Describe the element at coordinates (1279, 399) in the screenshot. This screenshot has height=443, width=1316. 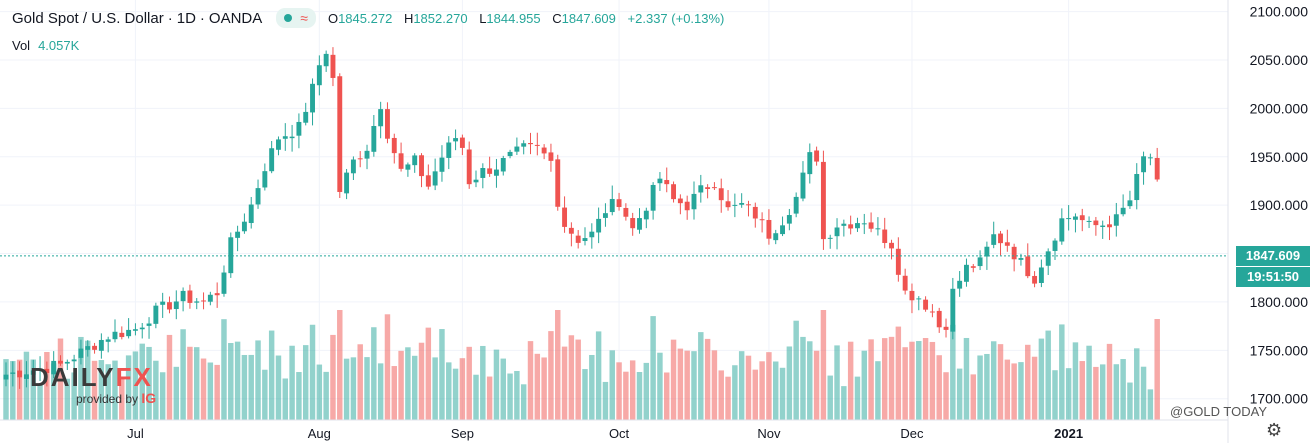
I see `price-tick-label: 1700.000` at that location.